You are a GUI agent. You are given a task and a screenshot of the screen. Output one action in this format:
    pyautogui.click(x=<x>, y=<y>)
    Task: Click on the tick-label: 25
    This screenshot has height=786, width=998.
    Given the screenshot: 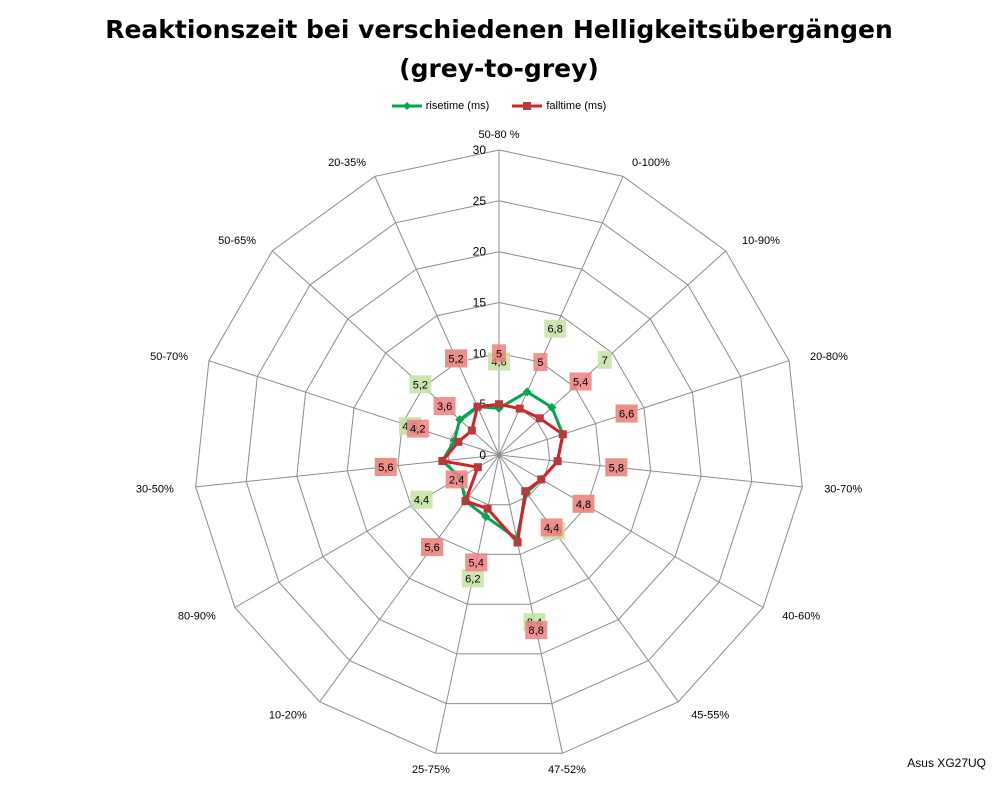 What is the action you would take?
    pyautogui.click(x=480, y=201)
    